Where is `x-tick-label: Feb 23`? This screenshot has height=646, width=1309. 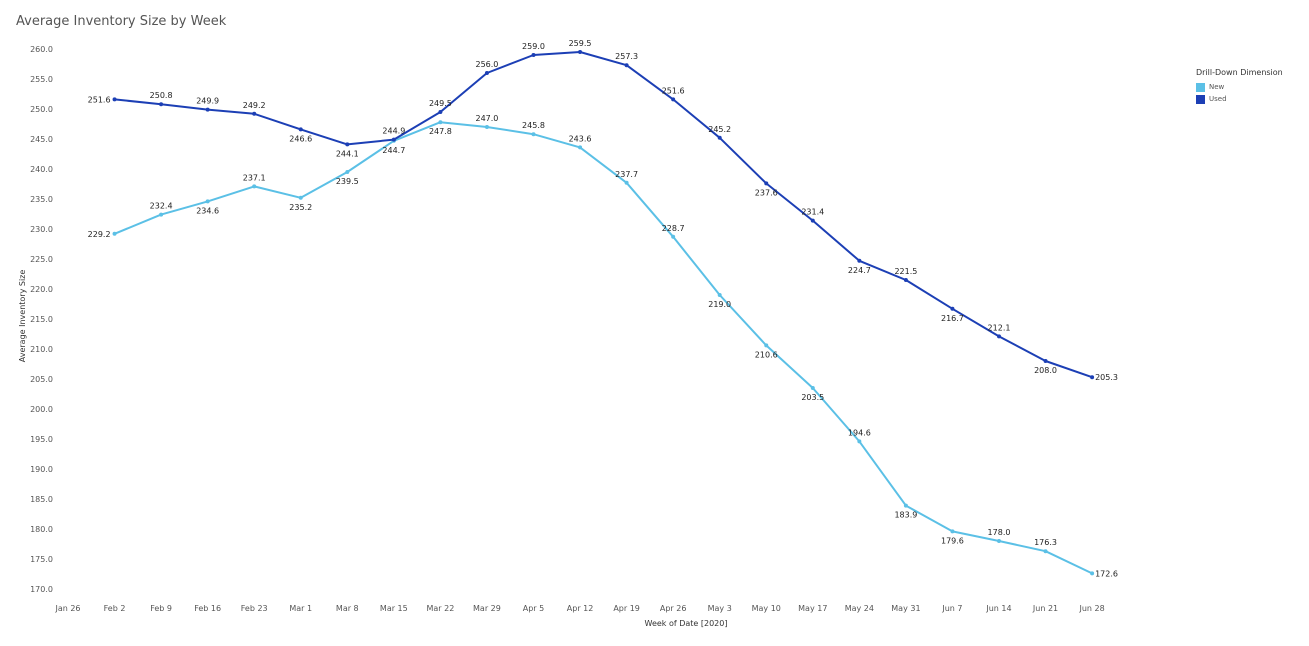
x-tick-label: Feb 23 is located at coordinates (254, 608).